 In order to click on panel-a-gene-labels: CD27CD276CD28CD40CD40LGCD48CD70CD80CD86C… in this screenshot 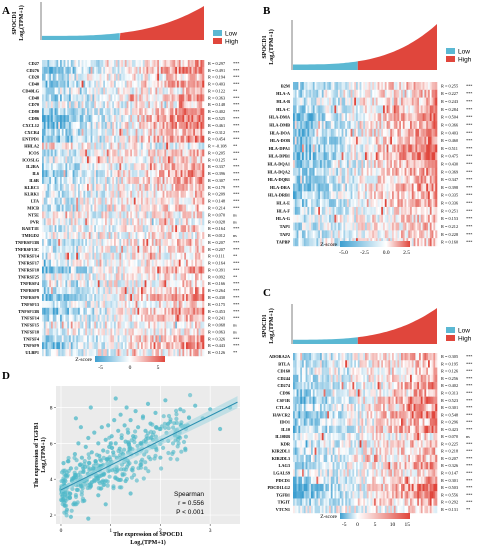, I will do `click(27, 208)`.